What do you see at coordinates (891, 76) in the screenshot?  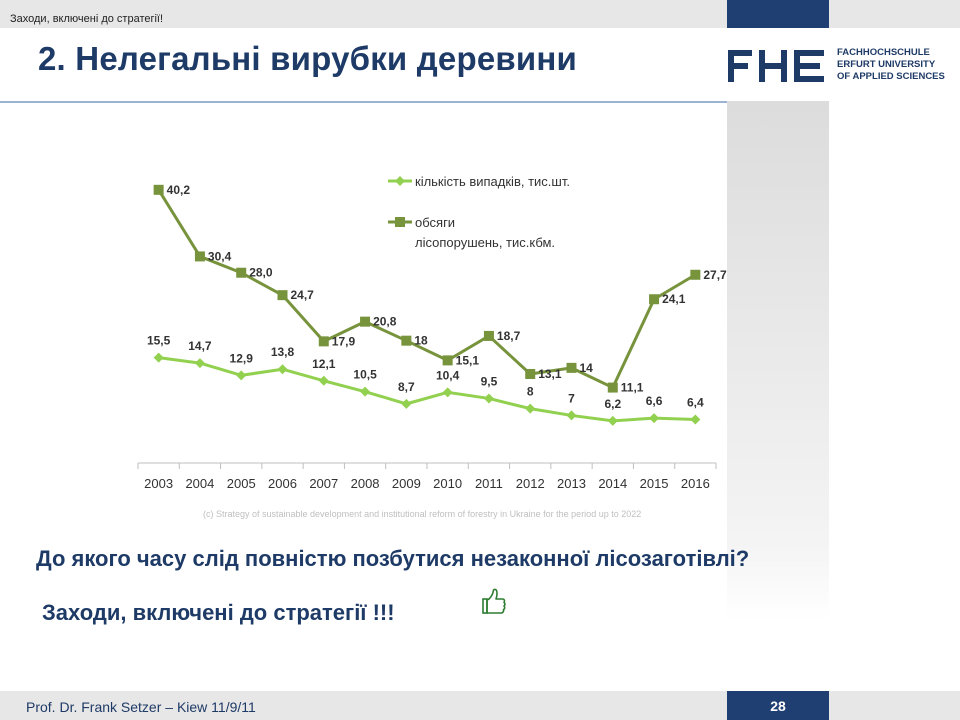 I see `logo-line-3: OF APPLIED SCIENCES` at bounding box center [891, 76].